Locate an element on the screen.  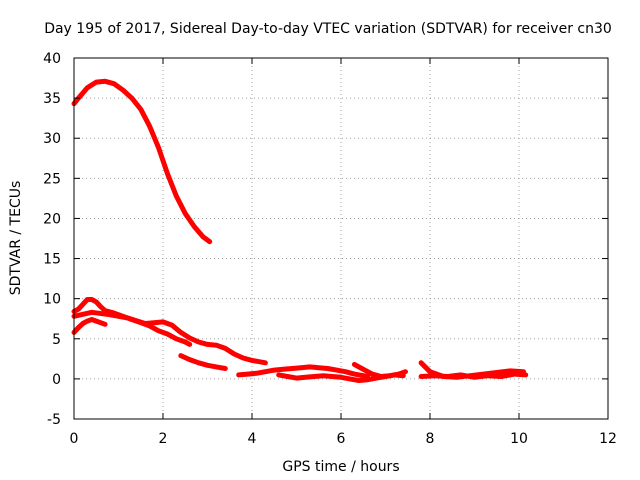
y-tick-label: 5 is located at coordinates (56, 340).